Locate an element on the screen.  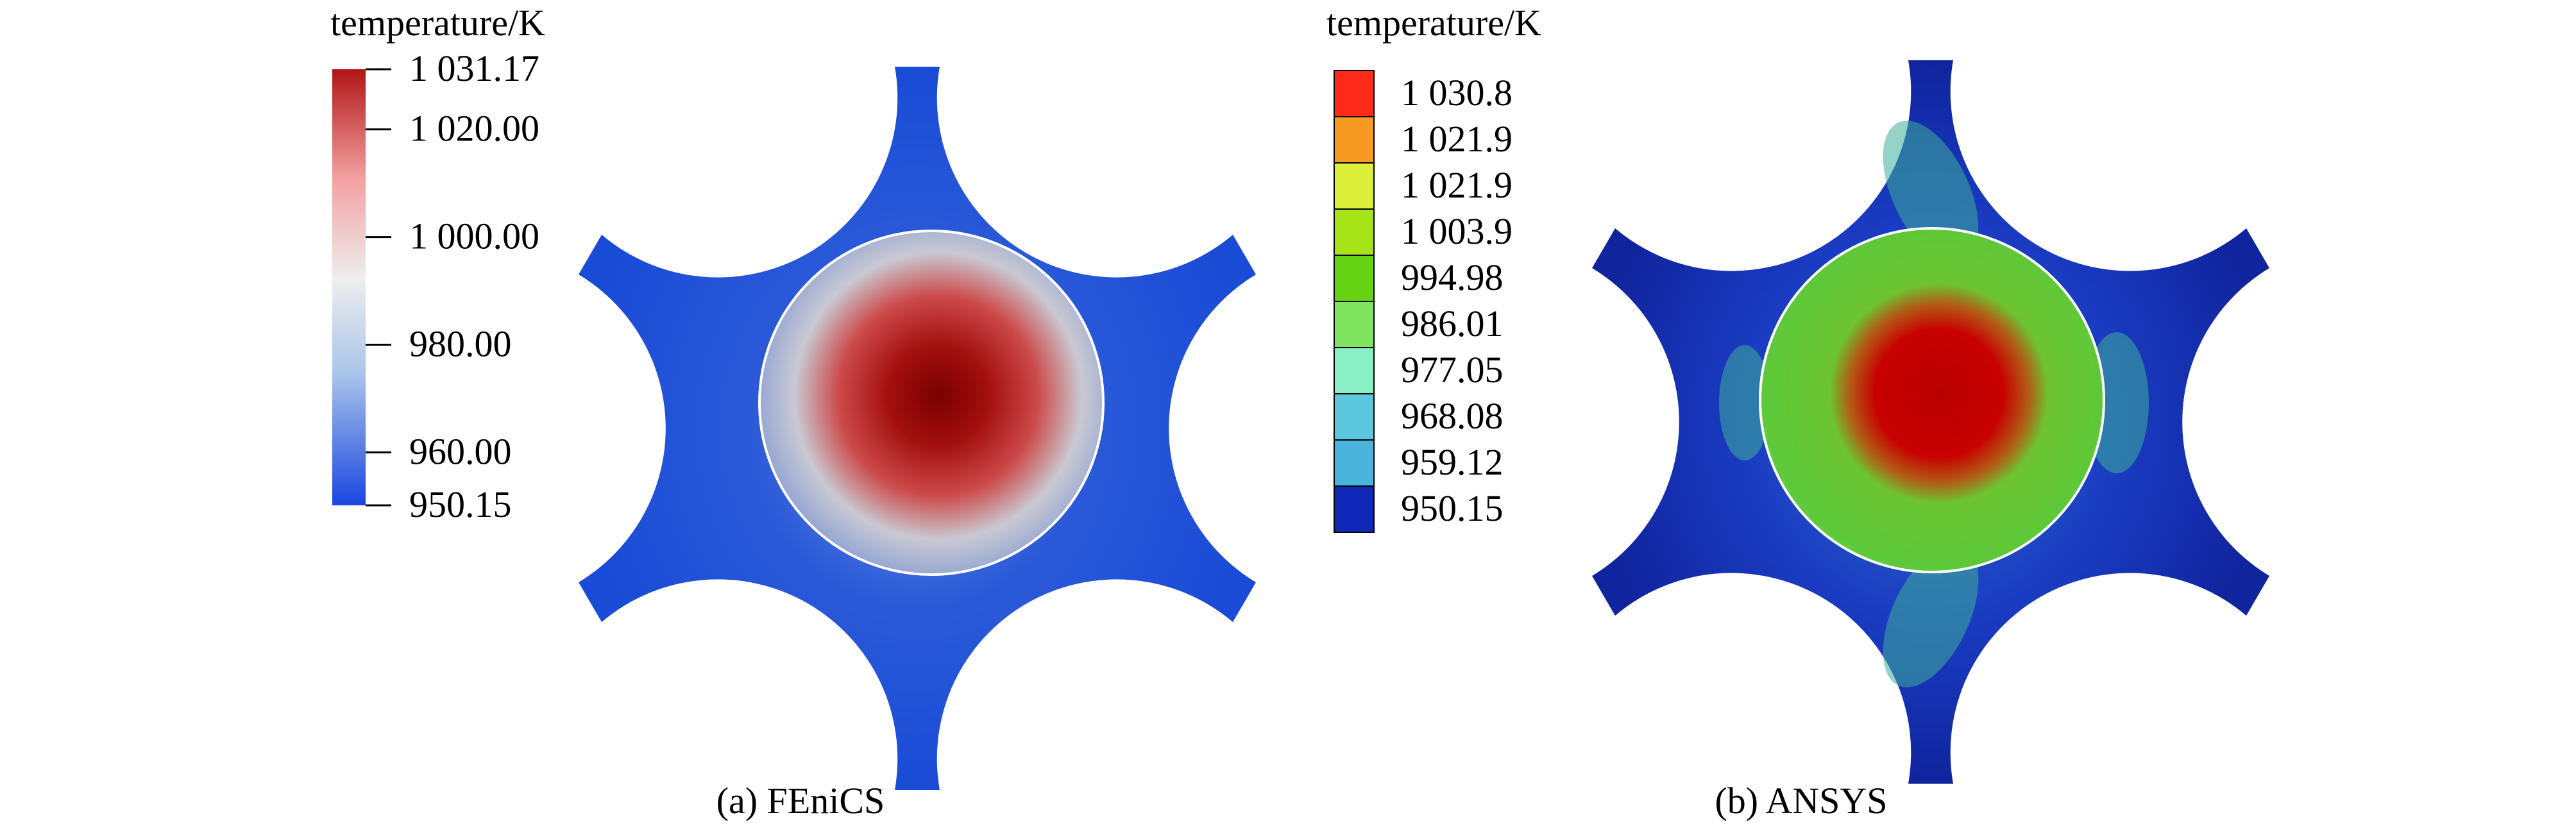
fuel-pellet-b is located at coordinates (1932, 400).